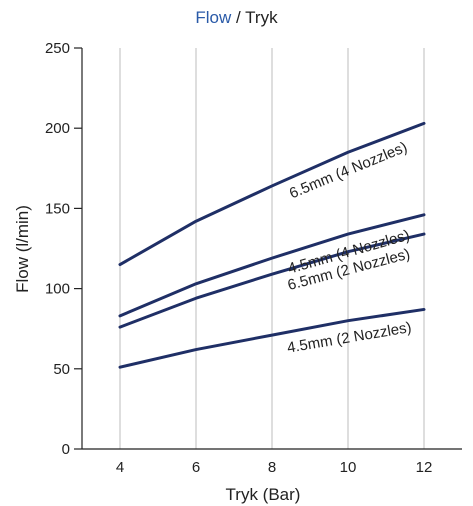 The image size is (473, 506). I want to click on chart-title: Flow / Tryk, so click(236, 18).